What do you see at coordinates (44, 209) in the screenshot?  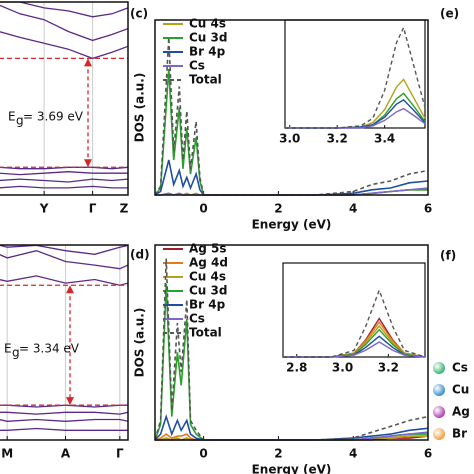 I see `x-tick-label: Y` at bounding box center [44, 209].